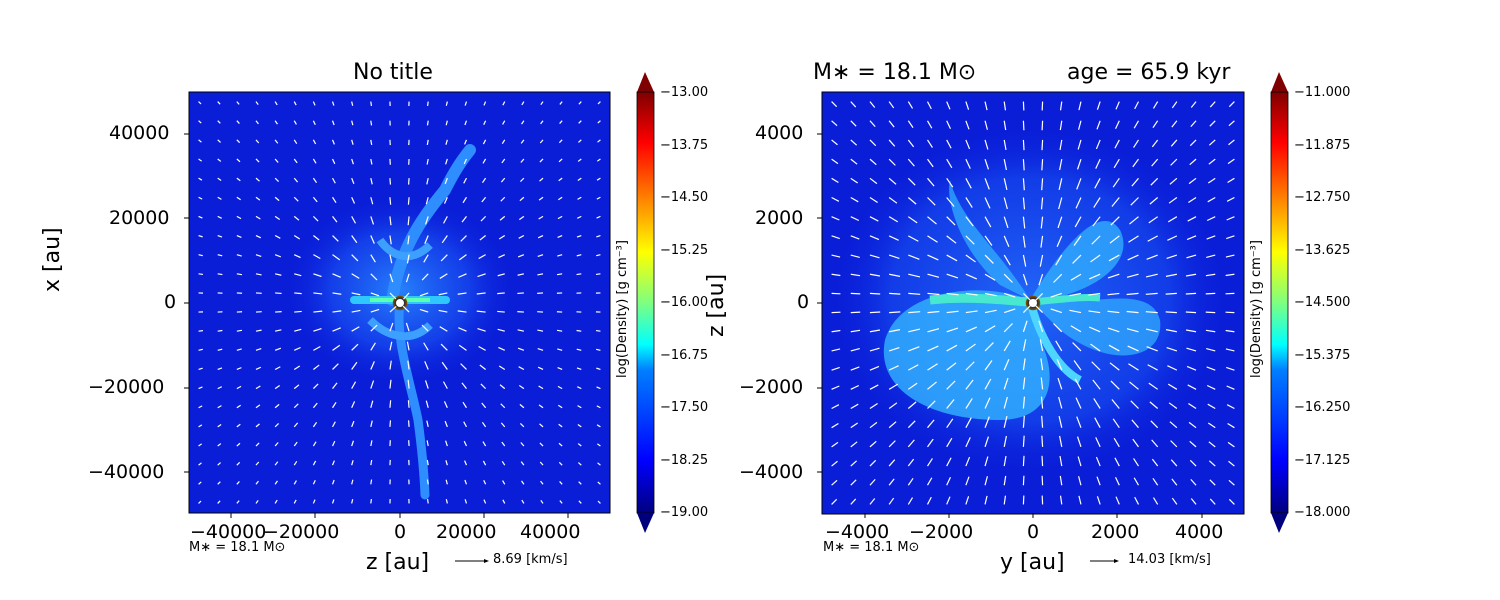 This screenshot has height=600, width=1500. Describe the element at coordinates (126, 472) in the screenshot. I see `left-y-tick: −40000` at that location.